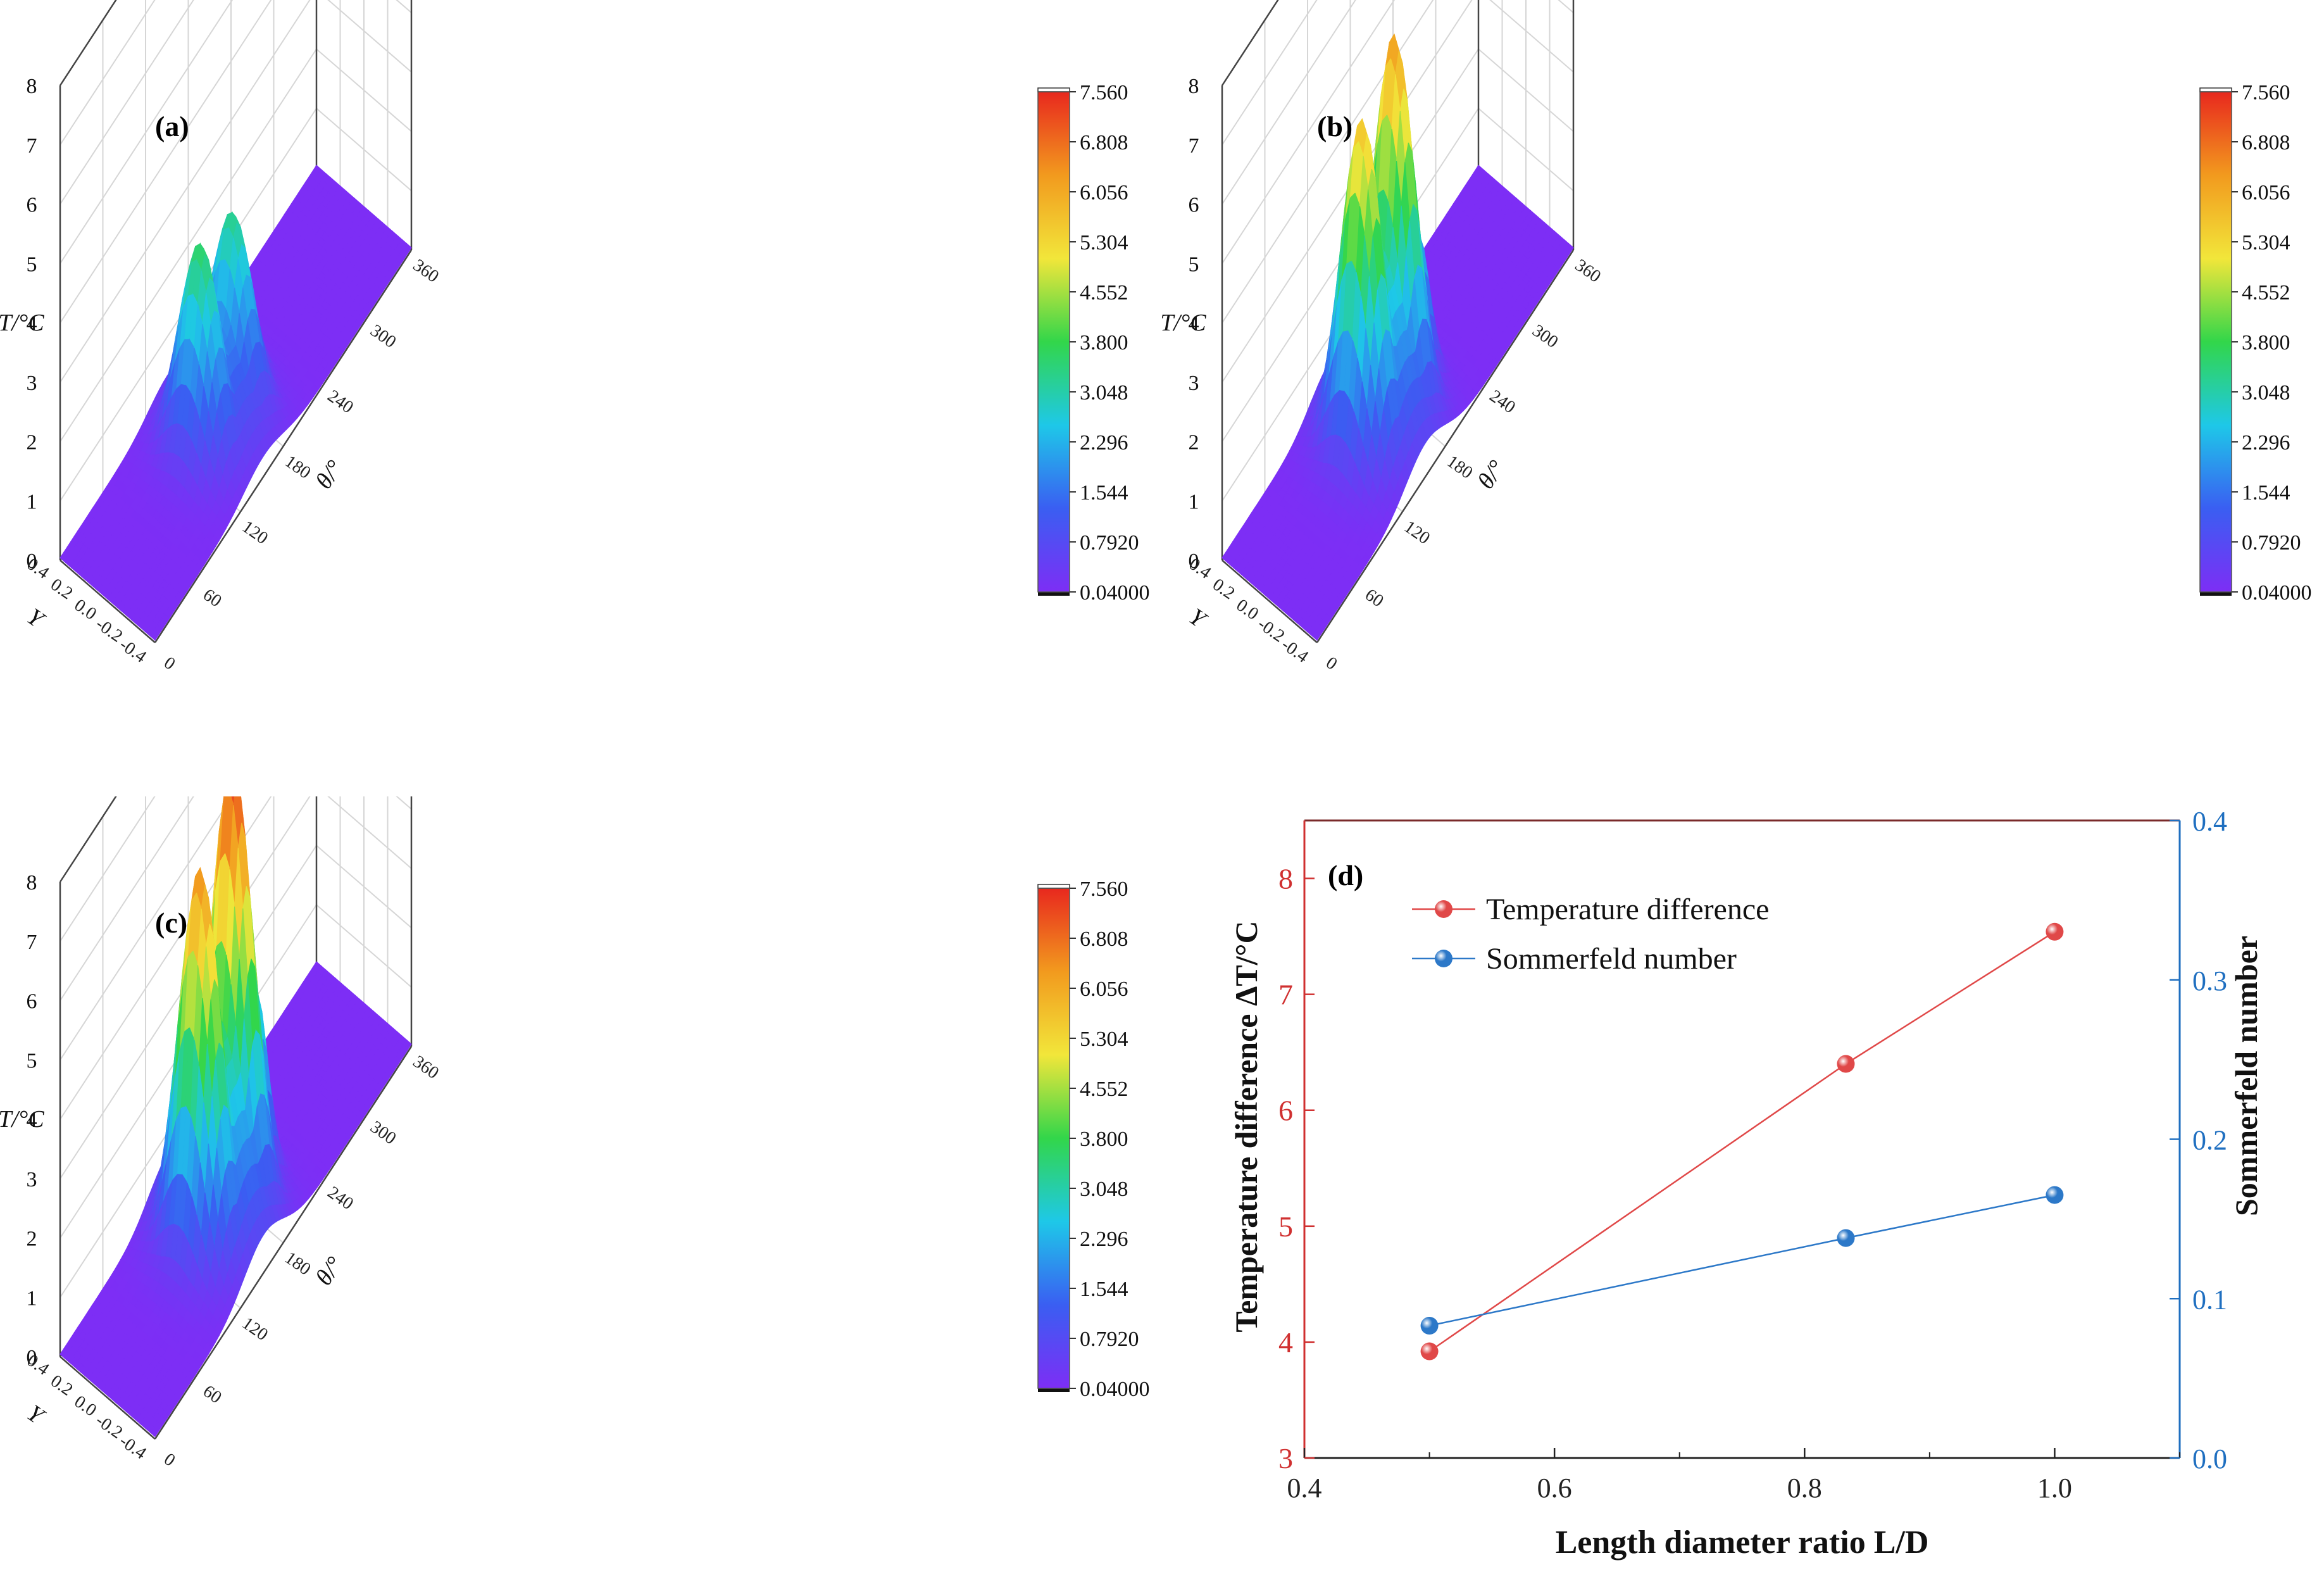 The width and height of the screenshot is (2324, 1596). What do you see at coordinates (2266, 192) in the screenshot?
I see `colorbar-tick-label: 6.056` at bounding box center [2266, 192].